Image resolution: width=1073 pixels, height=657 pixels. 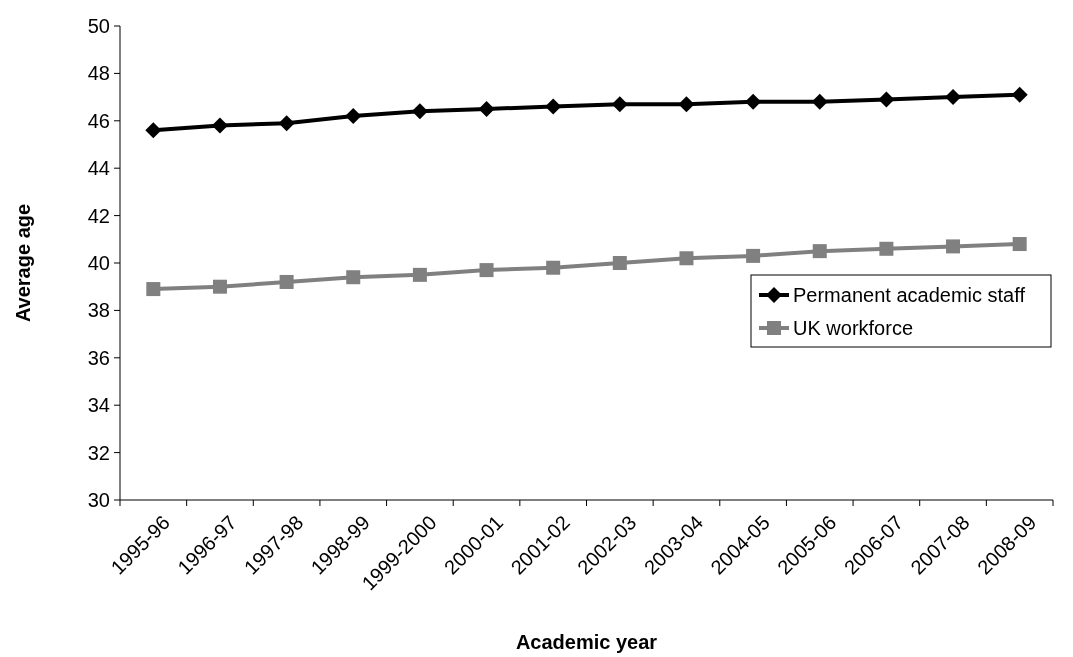 What do you see at coordinates (98, 26) in the screenshot?
I see `y-tick-label: 50` at bounding box center [98, 26].